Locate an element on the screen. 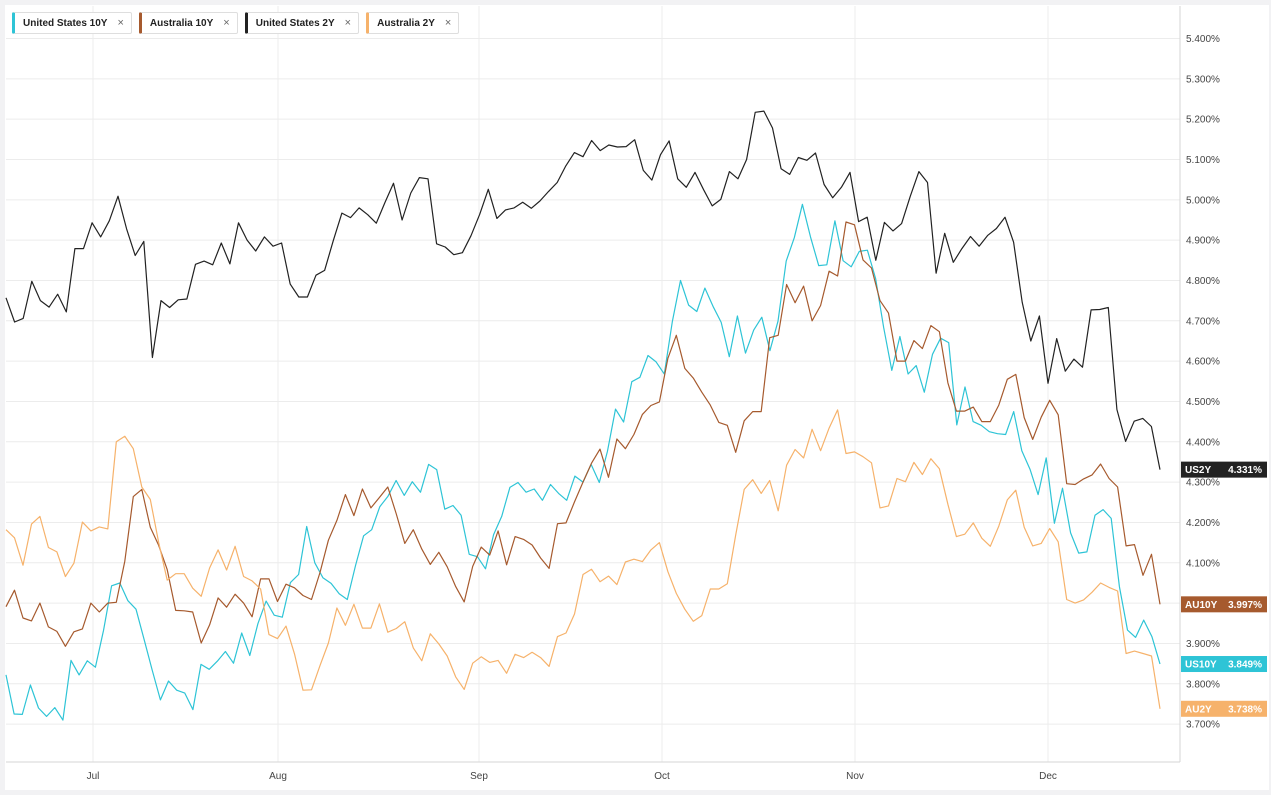  legend-chip-us-10y: United States 10Y × is located at coordinates (72, 23).